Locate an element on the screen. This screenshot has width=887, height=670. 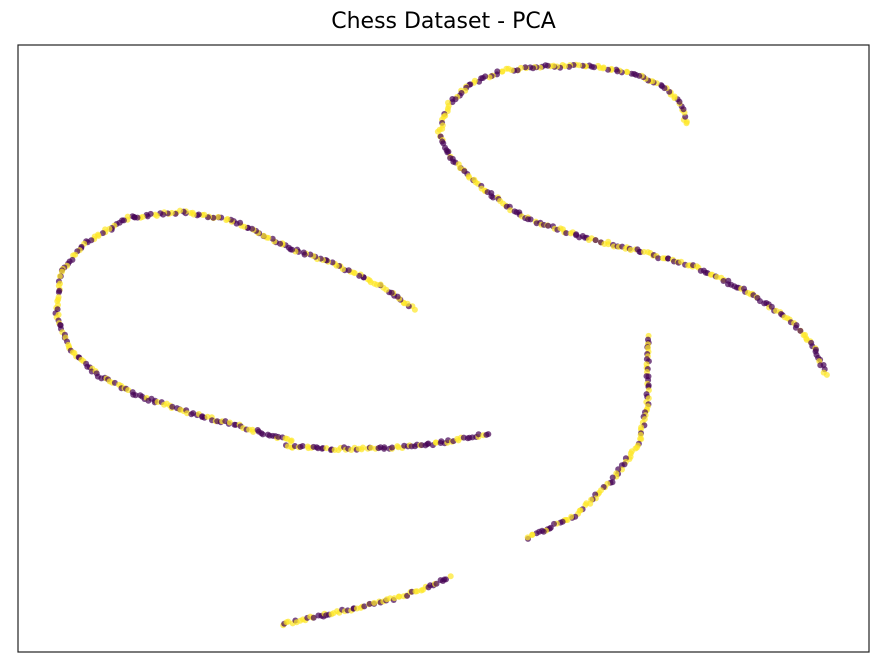
chart-title: Chess Dataset - PCA is located at coordinates (443, 21).